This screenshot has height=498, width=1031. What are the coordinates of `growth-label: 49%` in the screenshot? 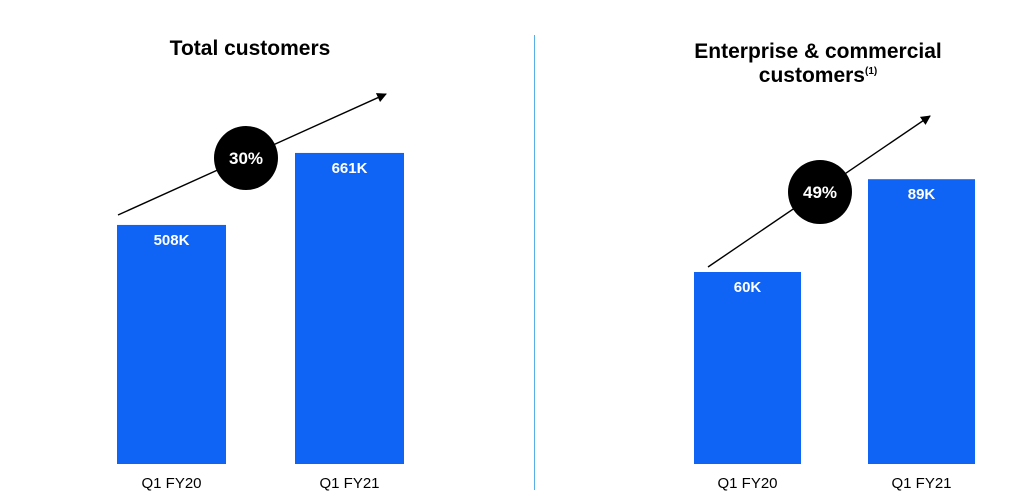 It's located at (820, 192).